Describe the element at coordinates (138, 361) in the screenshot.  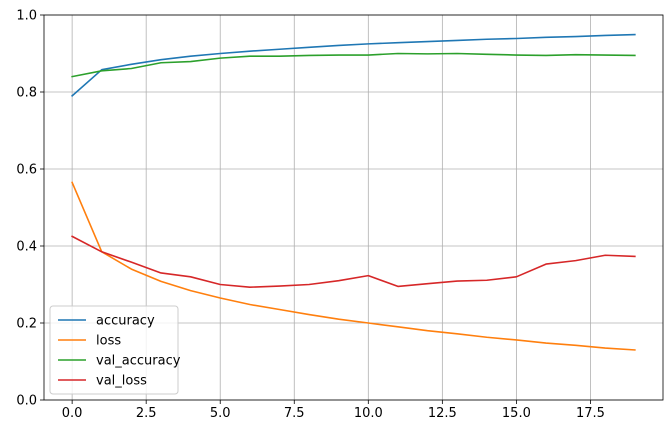
I see `legend-label-val-accuracy: val_accuracy` at that location.